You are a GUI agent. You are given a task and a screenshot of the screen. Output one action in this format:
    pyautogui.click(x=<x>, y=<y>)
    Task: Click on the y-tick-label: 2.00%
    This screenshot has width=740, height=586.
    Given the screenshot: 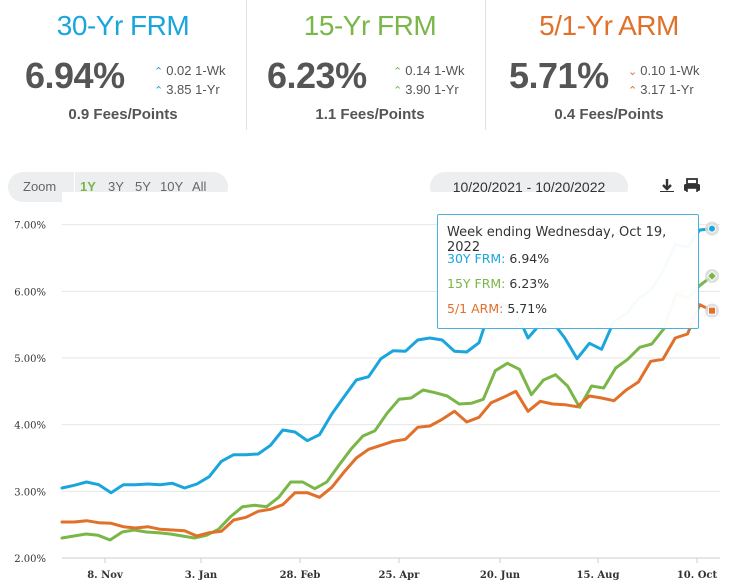 What is the action you would take?
    pyautogui.click(x=30, y=559)
    